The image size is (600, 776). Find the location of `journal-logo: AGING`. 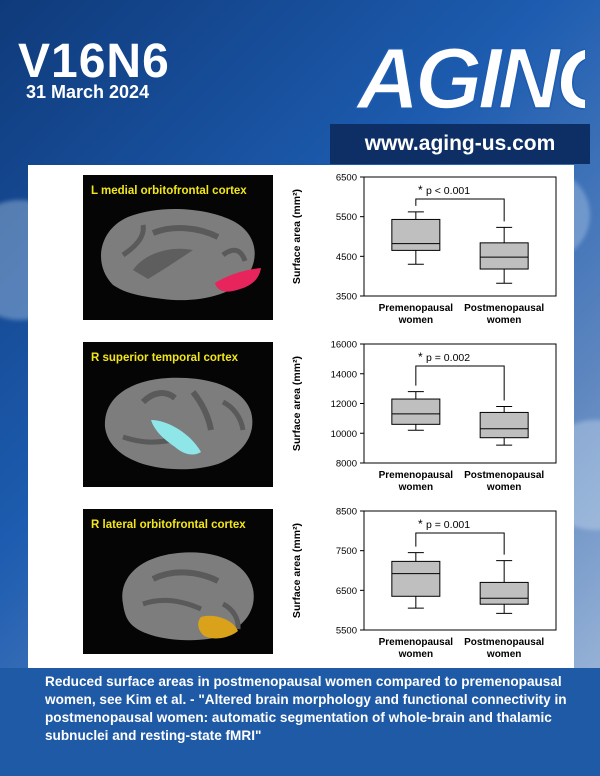

journal-logo: AGING is located at coordinates (470, 75).